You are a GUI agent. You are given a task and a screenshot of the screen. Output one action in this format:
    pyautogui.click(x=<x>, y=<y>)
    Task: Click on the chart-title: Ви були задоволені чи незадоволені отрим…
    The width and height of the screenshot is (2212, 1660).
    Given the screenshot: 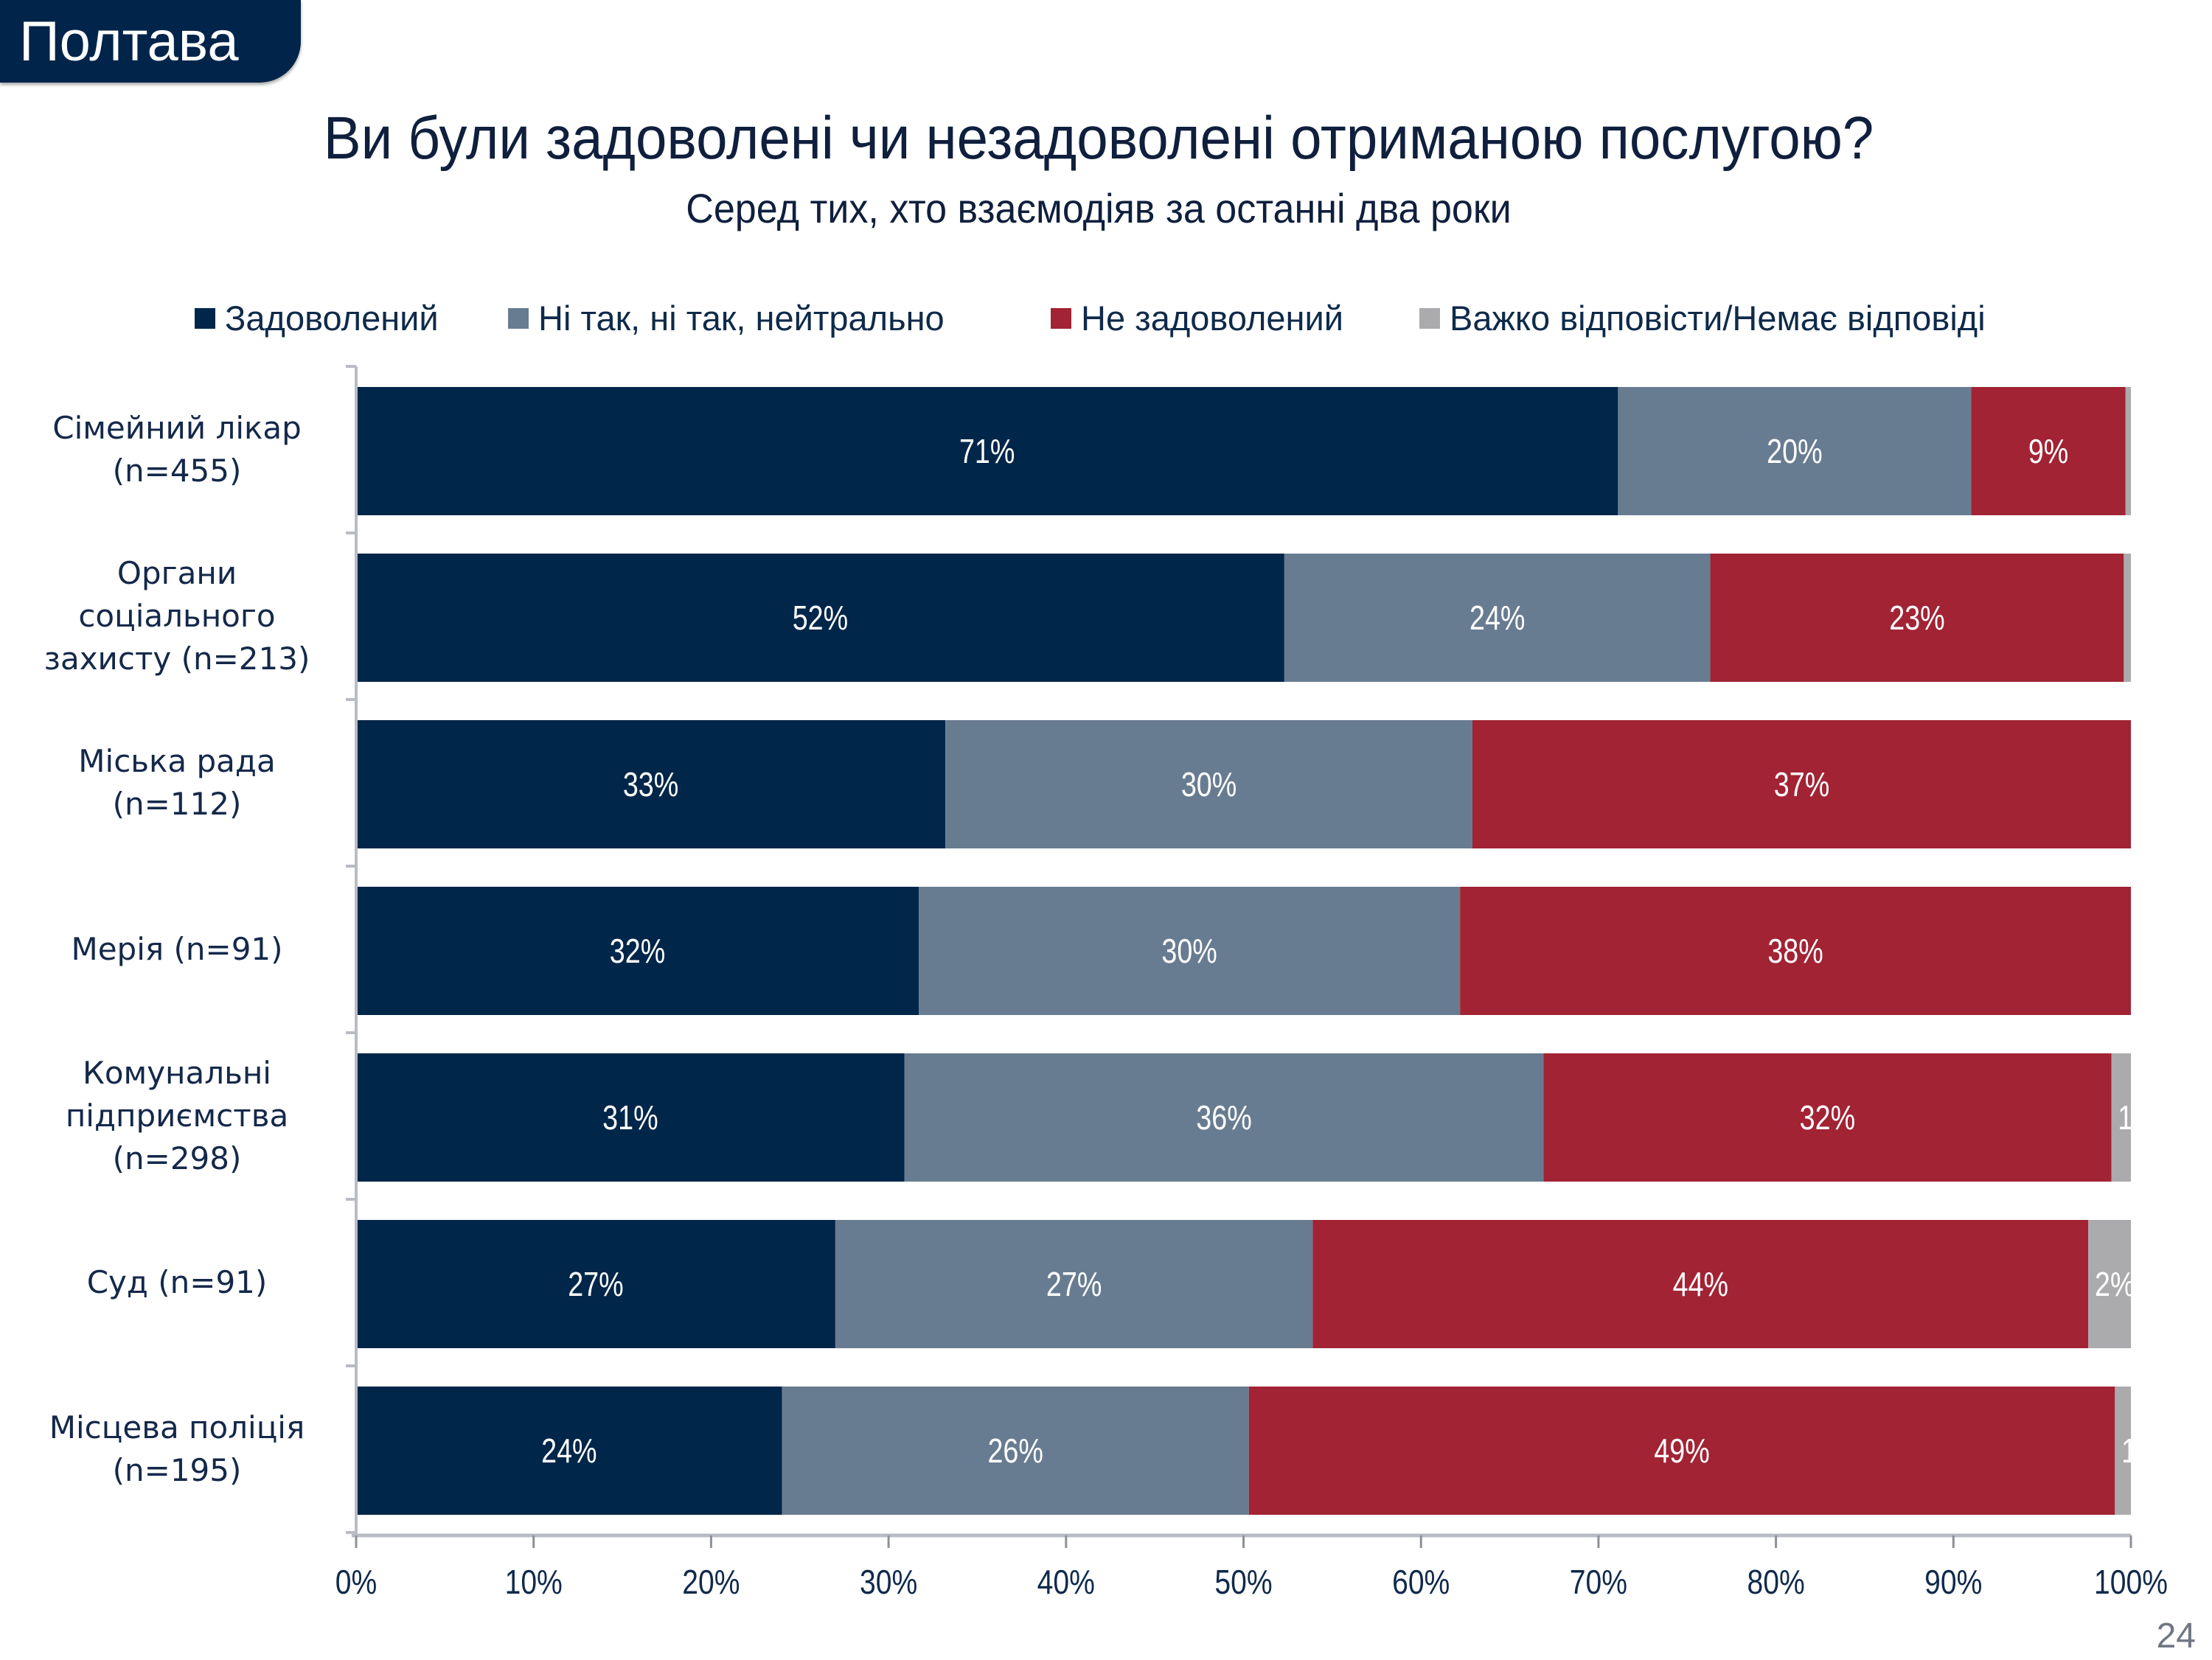 What is the action you would take?
    pyautogui.click(x=1098, y=138)
    